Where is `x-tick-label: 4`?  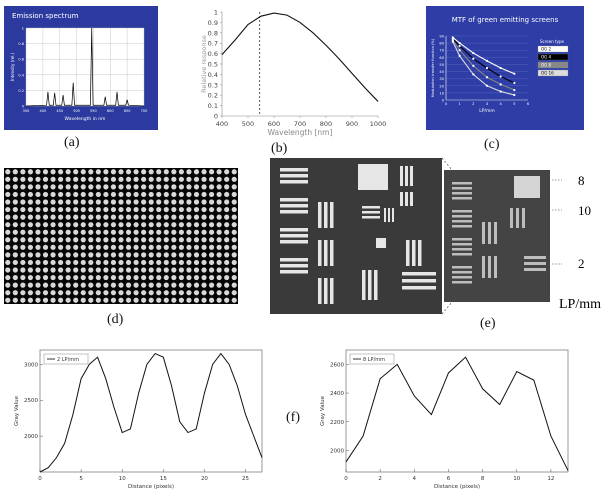
x-tick-label: 4 is located at coordinates (415, 479).